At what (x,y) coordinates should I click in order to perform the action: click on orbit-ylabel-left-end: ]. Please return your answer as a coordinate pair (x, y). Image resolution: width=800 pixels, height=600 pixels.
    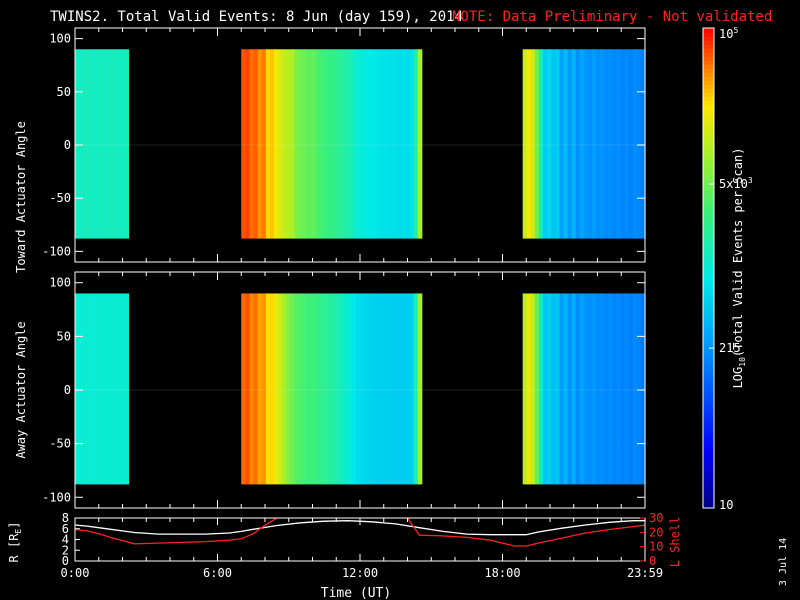
    Looking at the image, I should click on (14, 525).